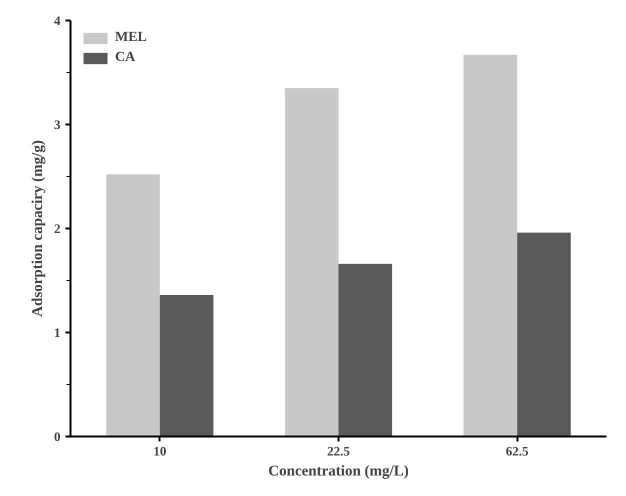 Image resolution: width=626 pixels, height=496 pixels. Describe the element at coordinates (338, 451) in the screenshot. I see `x-tick-label: 22.5` at that location.